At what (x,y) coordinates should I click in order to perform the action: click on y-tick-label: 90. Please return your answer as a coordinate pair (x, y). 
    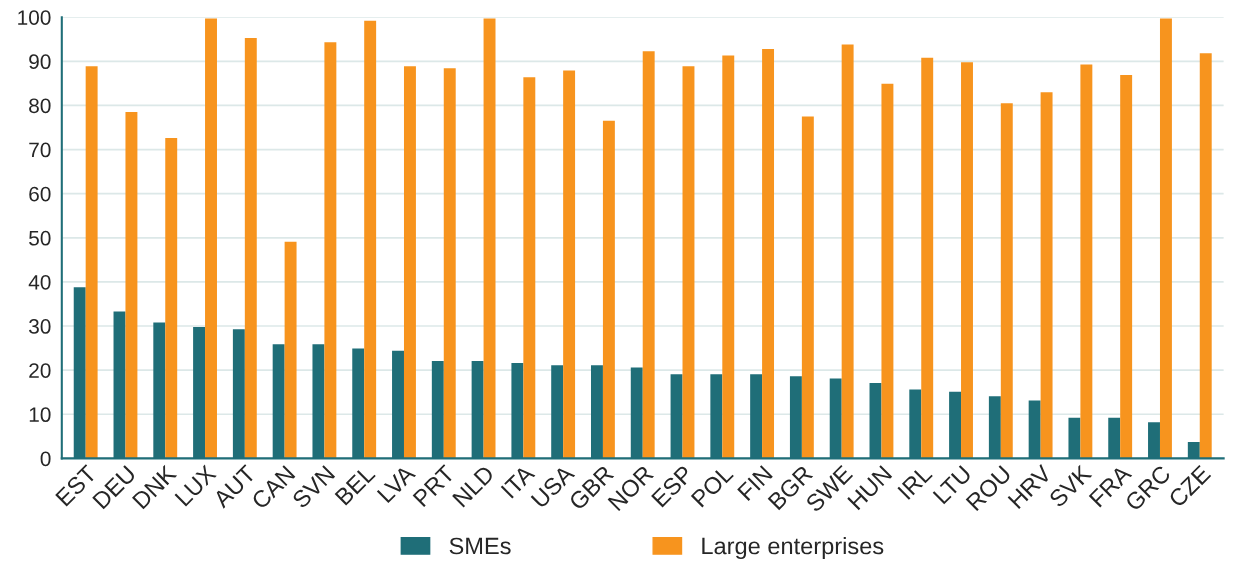
    Looking at the image, I should click on (40, 62).